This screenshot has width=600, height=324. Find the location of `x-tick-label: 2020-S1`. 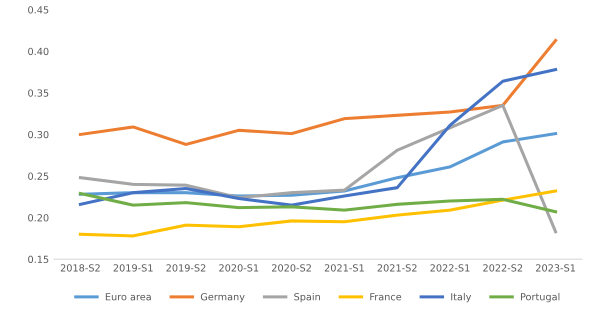

x-tick-label: 2020-S1 is located at coordinates (238, 268).